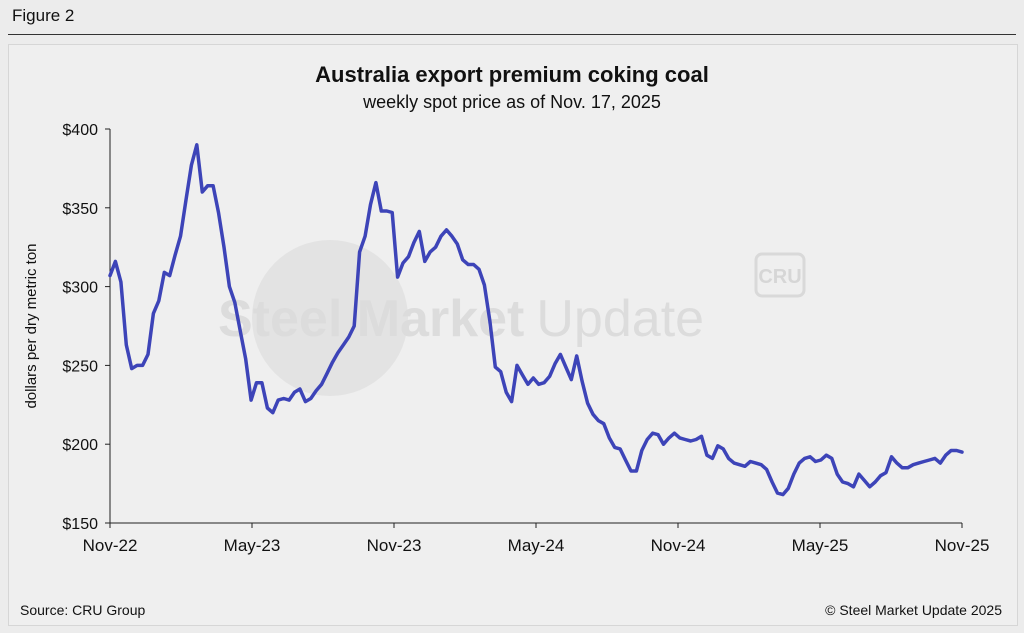 Image resolution: width=1024 pixels, height=633 pixels. I want to click on x-tick-label: May-24, so click(536, 545).